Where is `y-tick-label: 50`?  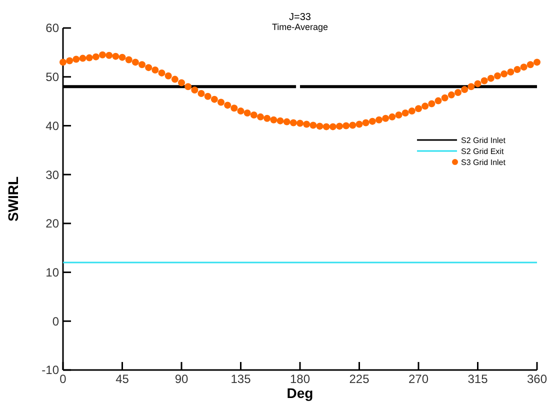
y-tick-label: 50 is located at coordinates (53, 77).